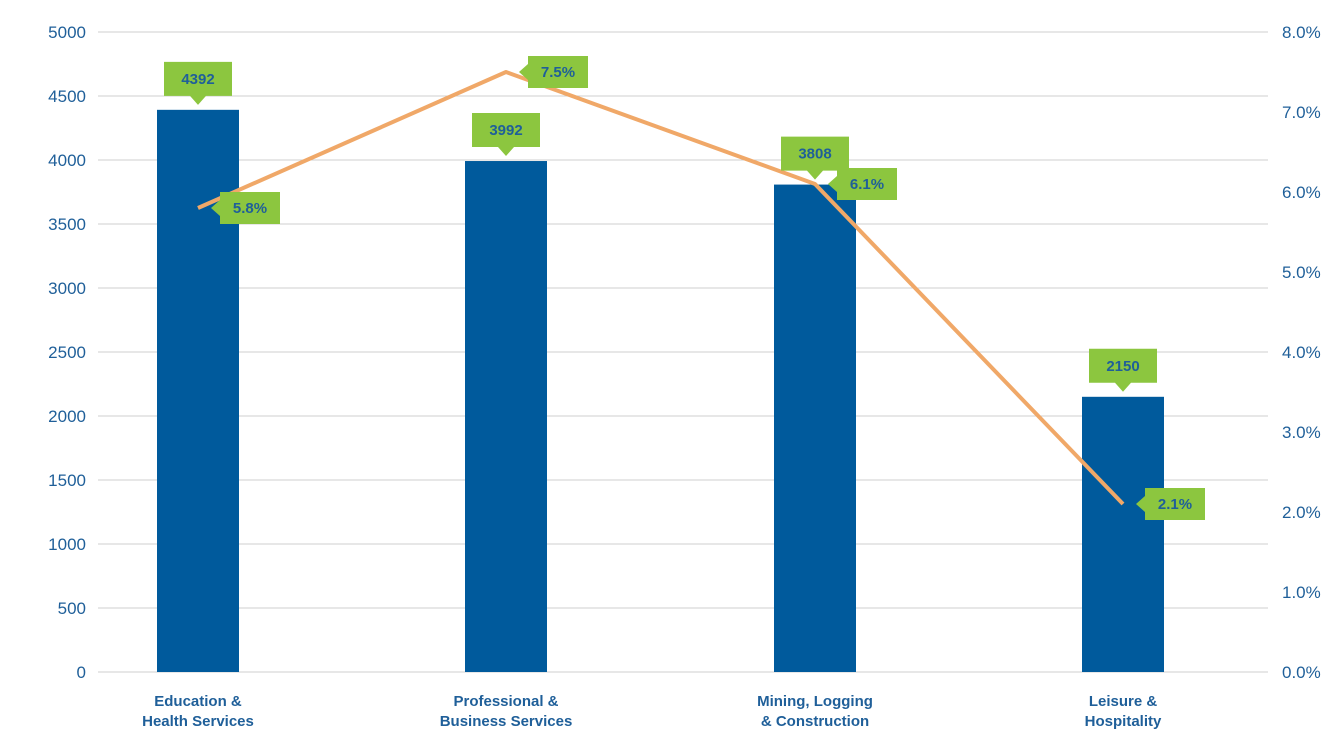 This screenshot has width=1336, height=730. What do you see at coordinates (81, 672) in the screenshot?
I see `left-axis-tick-label: 0` at bounding box center [81, 672].